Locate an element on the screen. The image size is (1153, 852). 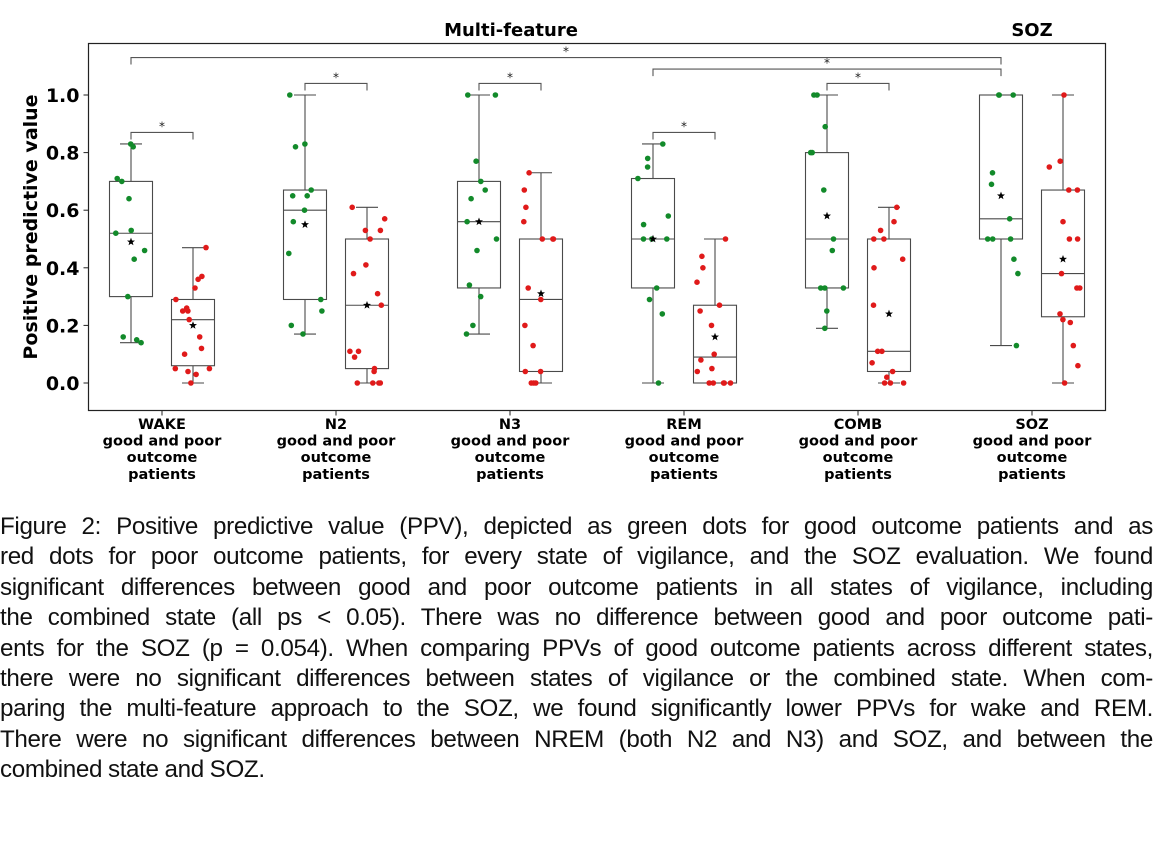
significance-label: * is located at coordinates (566, 52).